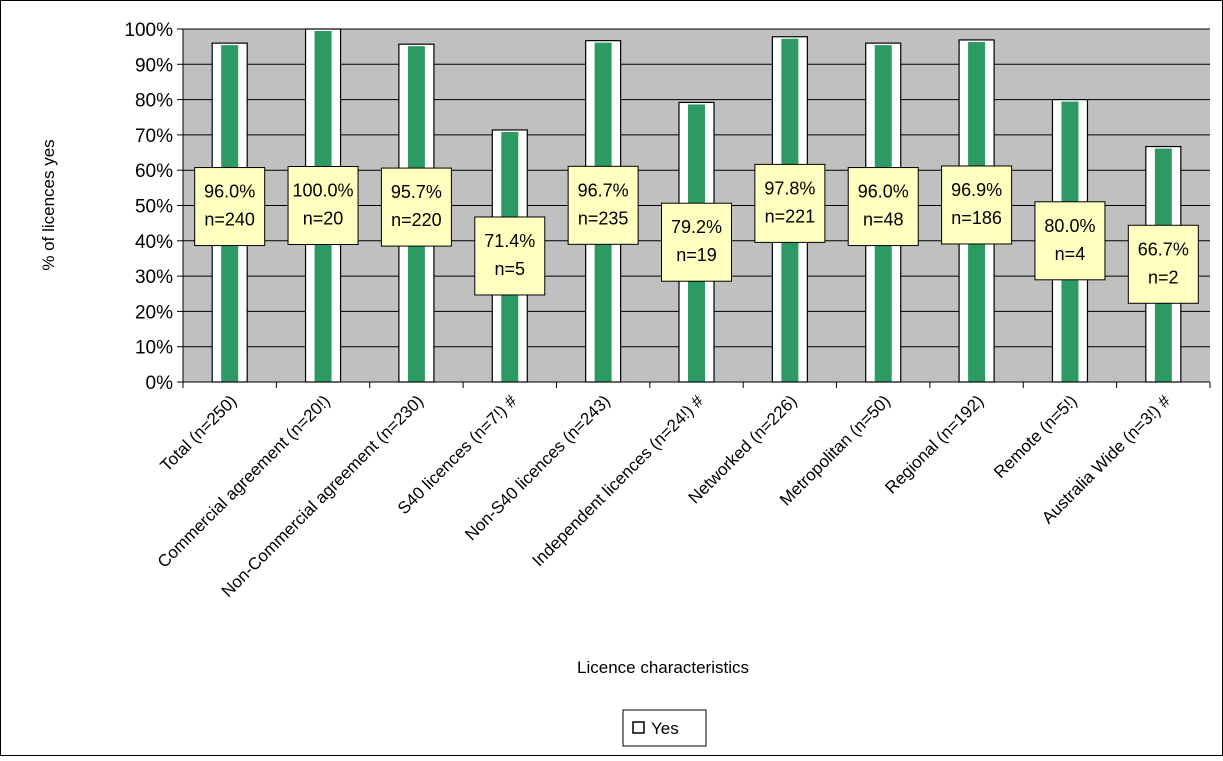 This screenshot has width=1223, height=761. Describe the element at coordinates (976, 190) in the screenshot. I see `data-label-value: 96.9%` at that location.